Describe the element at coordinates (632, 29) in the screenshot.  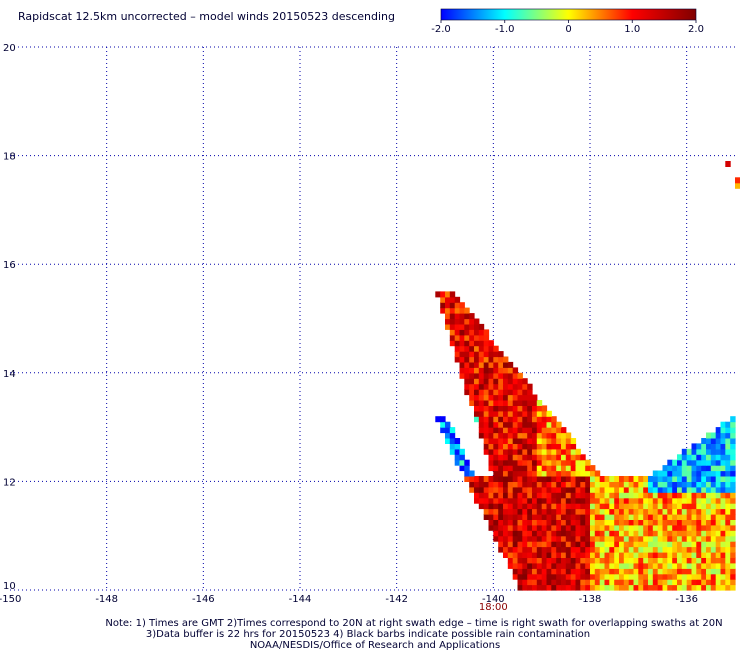
I see `colorbar-tick-label: 1.0` at that location.